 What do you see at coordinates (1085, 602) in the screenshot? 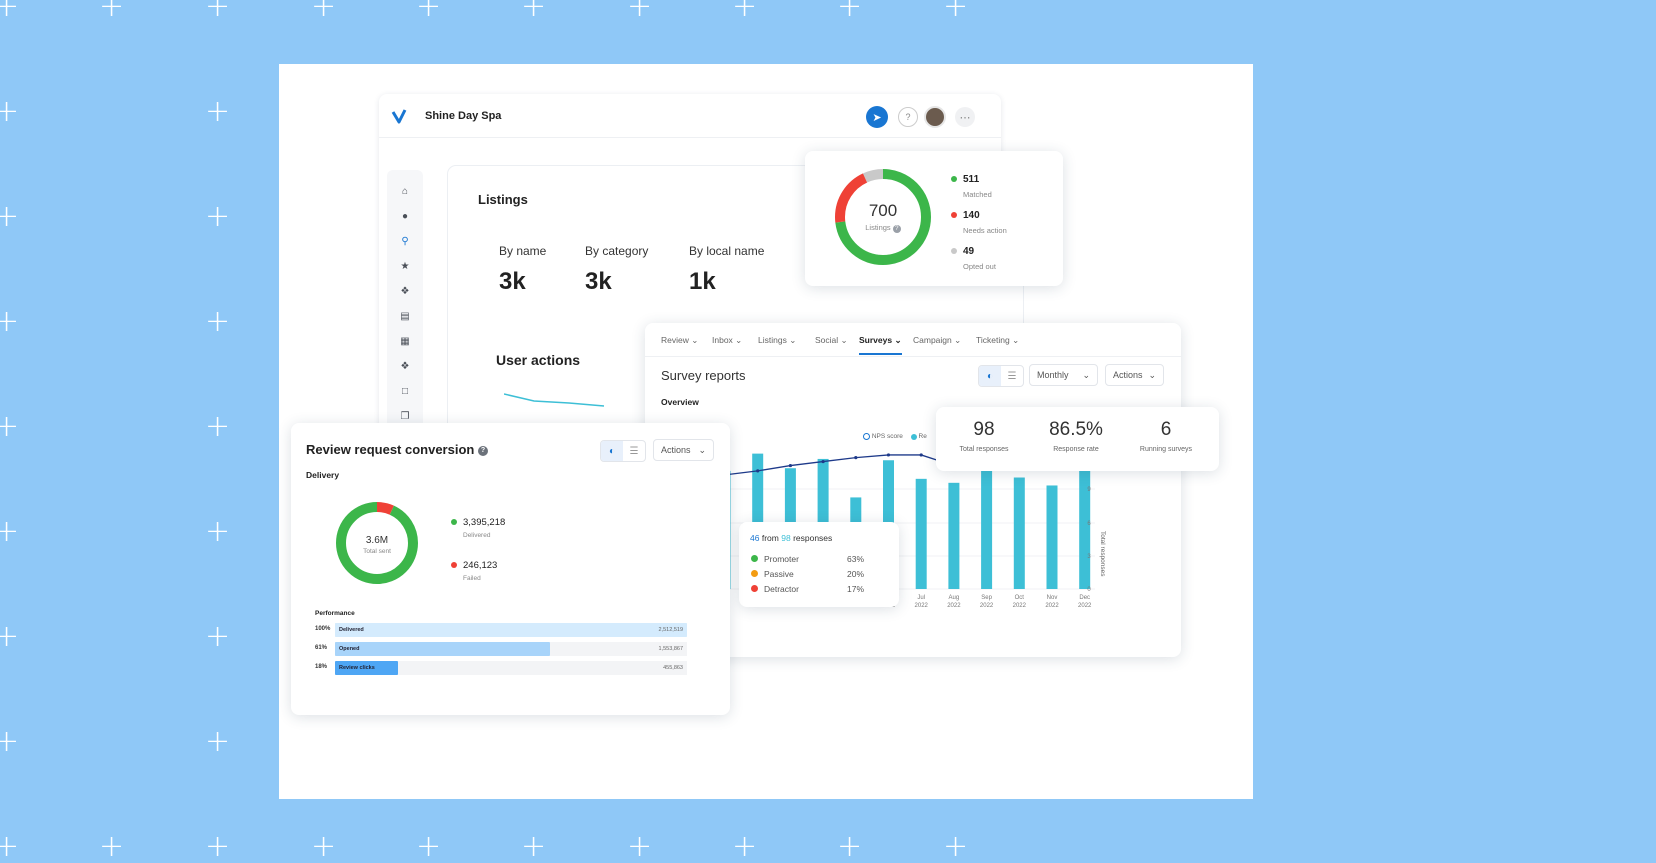
I see `x-tick-label: Dec 2022` at bounding box center [1085, 602].